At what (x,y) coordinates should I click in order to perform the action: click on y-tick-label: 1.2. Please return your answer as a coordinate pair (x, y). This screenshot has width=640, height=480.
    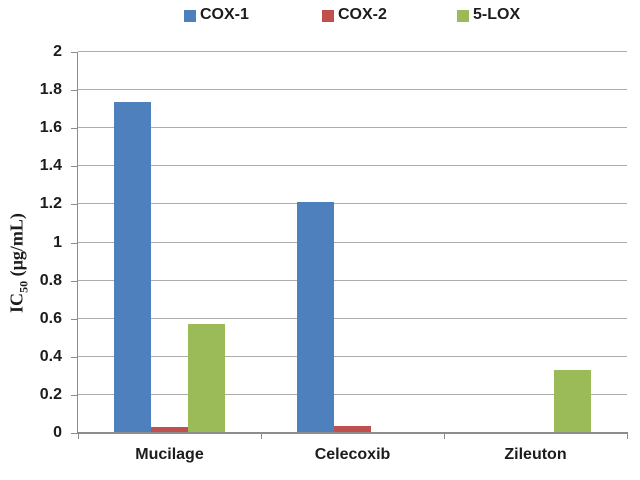
    Looking at the image, I should click on (50, 204).